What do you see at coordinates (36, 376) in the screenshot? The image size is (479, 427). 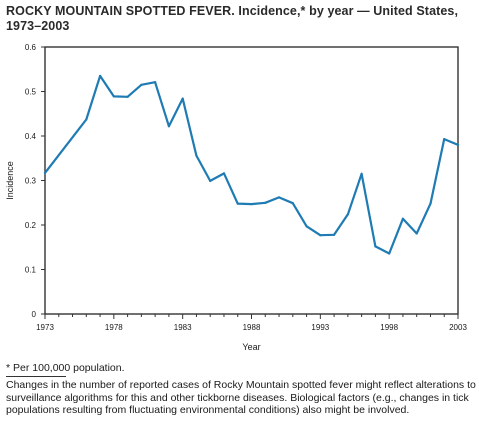 I see `notes-divider` at bounding box center [36, 376].